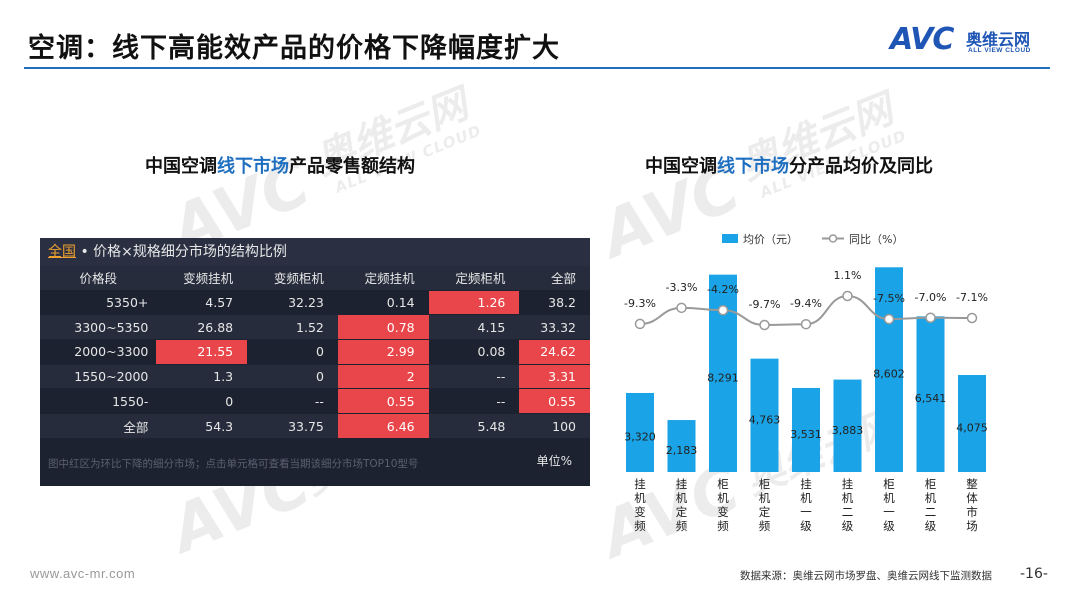  I want to click on table-cell: 100, so click(554, 425).